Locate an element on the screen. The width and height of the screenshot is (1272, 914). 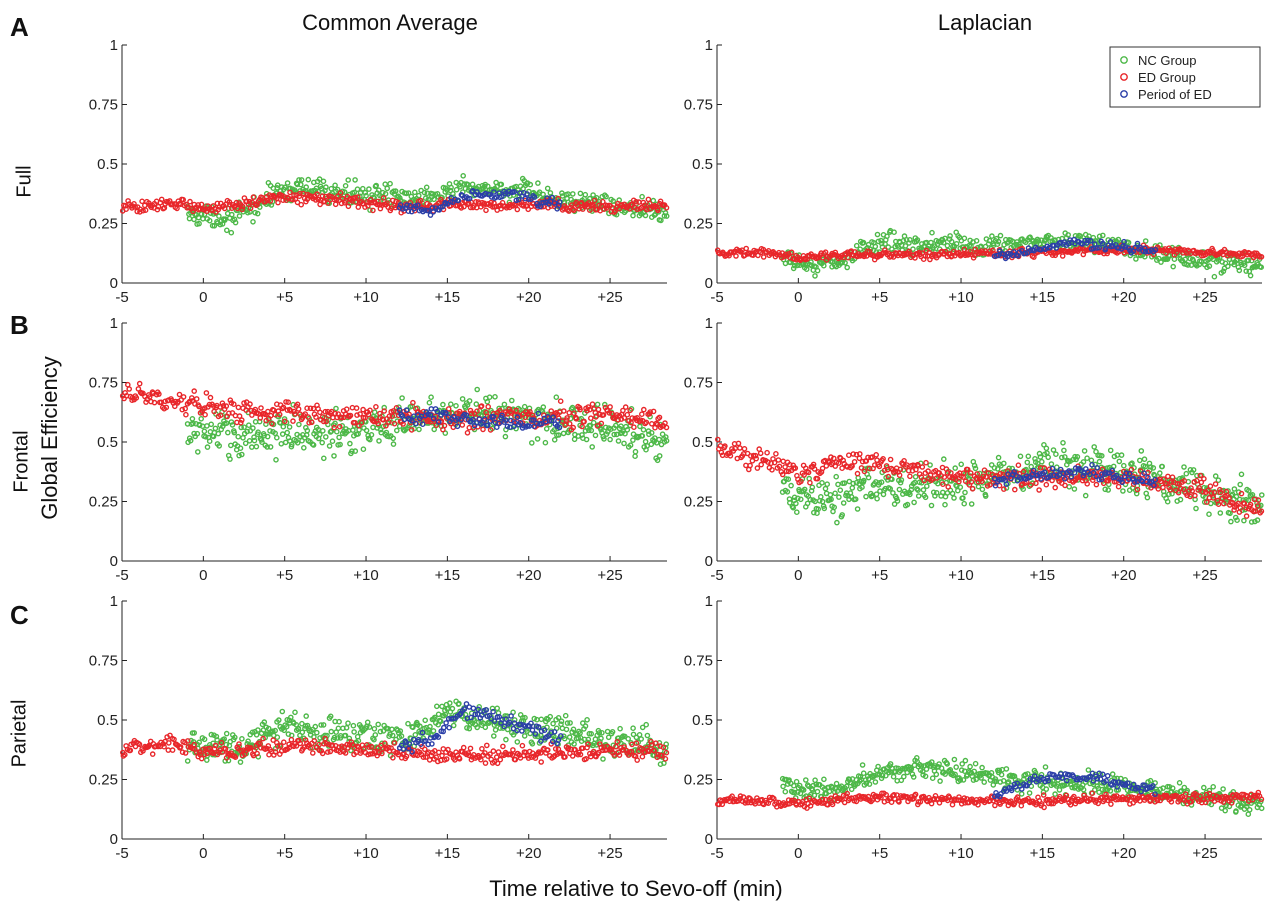
y-tick-label: 0.5 is located at coordinates (702, 164).